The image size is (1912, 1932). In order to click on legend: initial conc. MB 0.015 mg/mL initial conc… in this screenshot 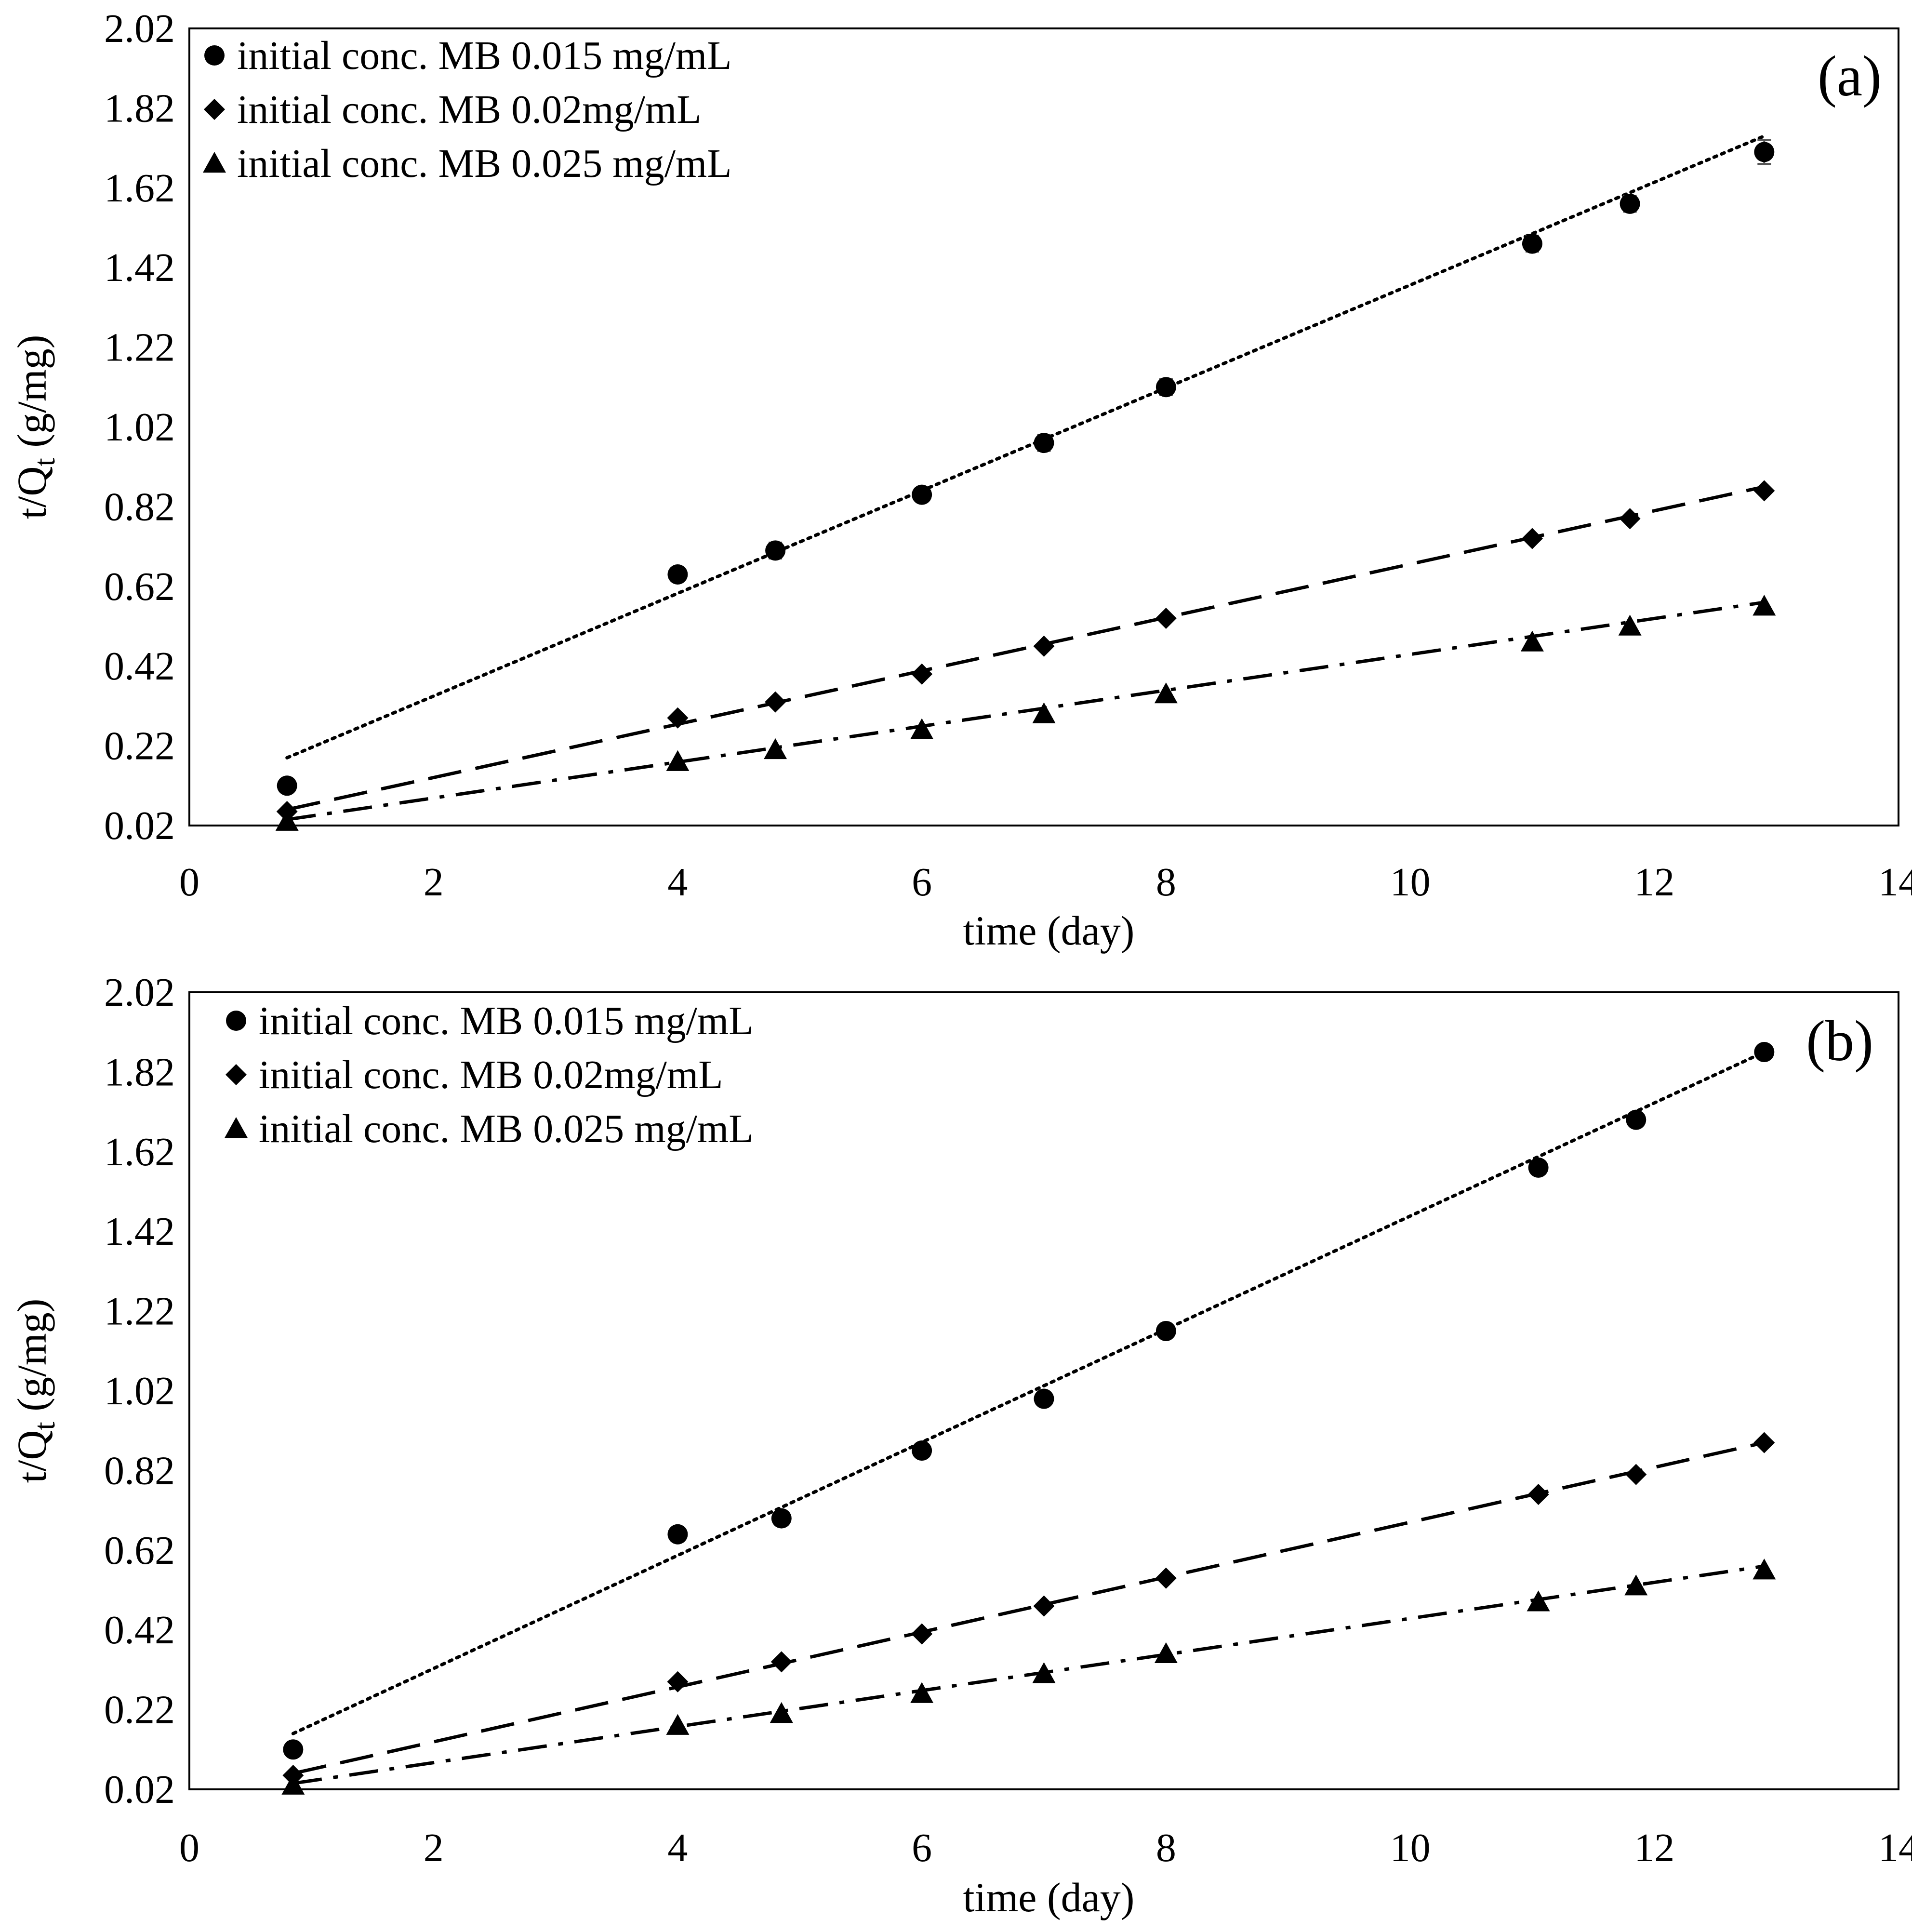, I will do `click(489, 1075)`.